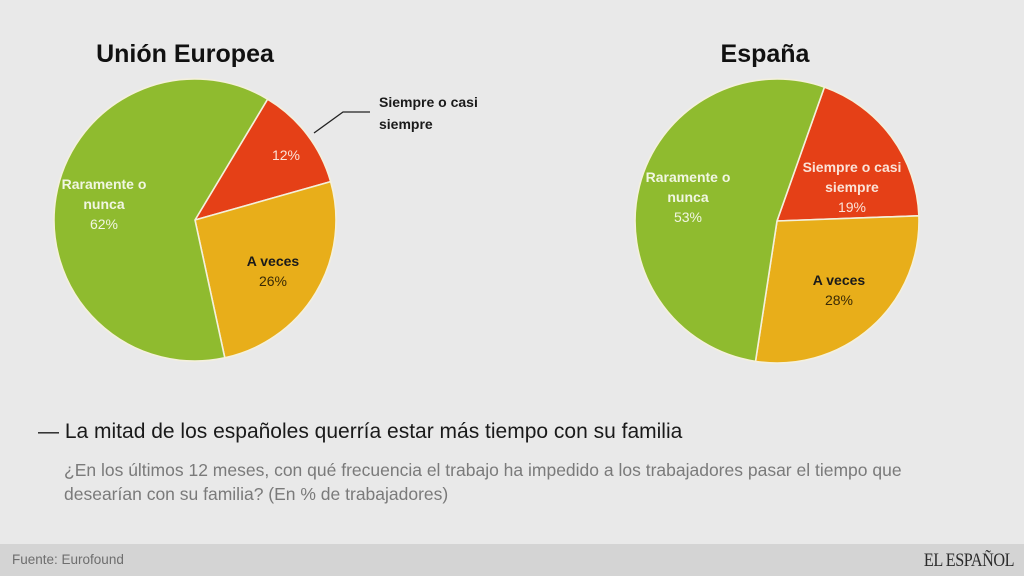  I want to click on eu-aveces-label: A veces, so click(273, 261).